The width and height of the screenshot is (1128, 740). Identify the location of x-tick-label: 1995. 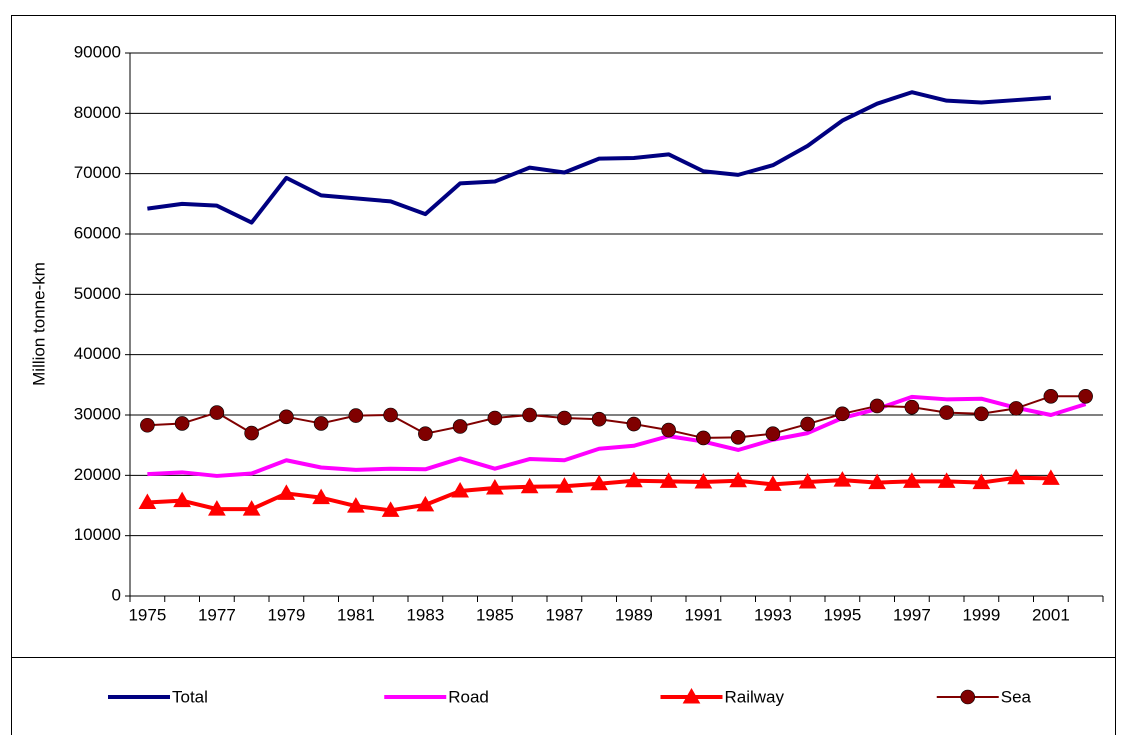
(842, 614).